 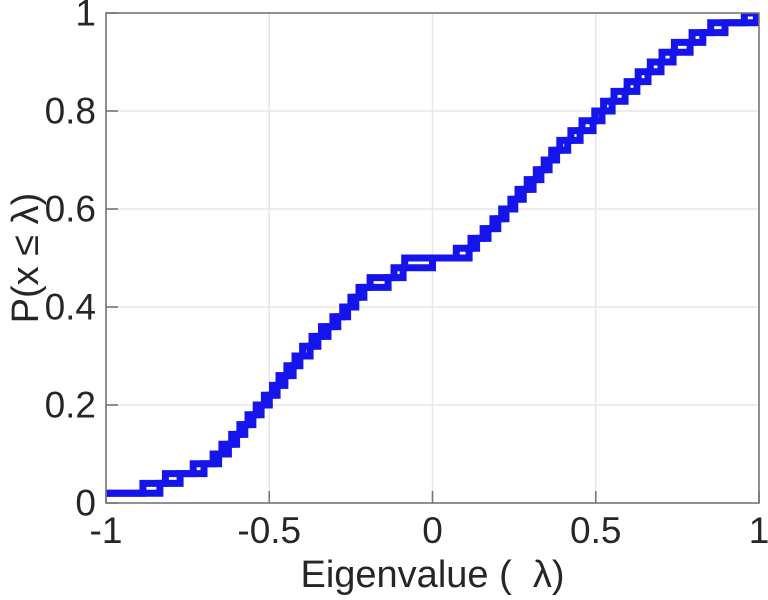 I want to click on x-axis-label: Eigenvalue ( λ), so click(x=432, y=575).